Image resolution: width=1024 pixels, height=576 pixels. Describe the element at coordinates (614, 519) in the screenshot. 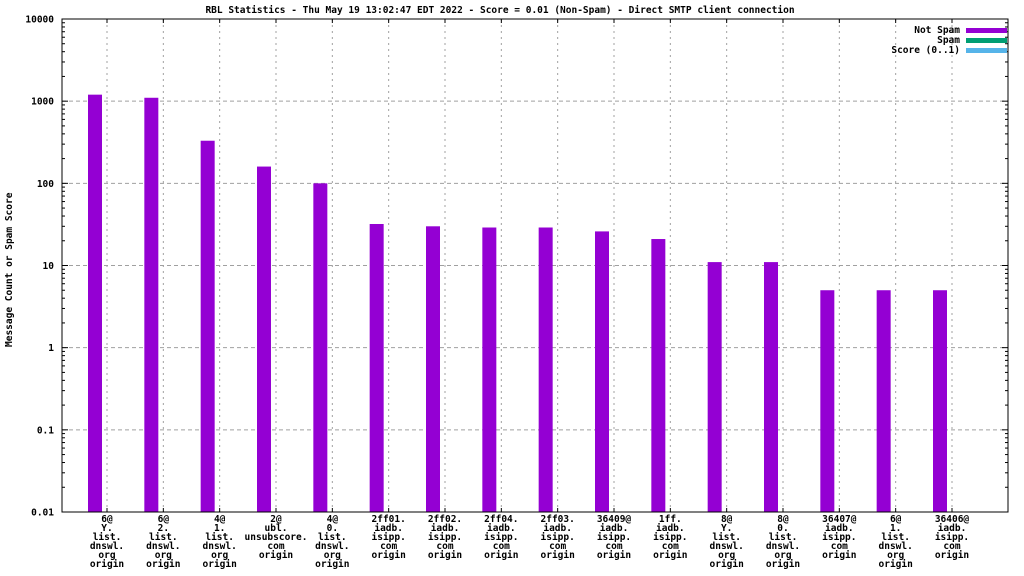

I see `x-category-label: 36409@` at that location.